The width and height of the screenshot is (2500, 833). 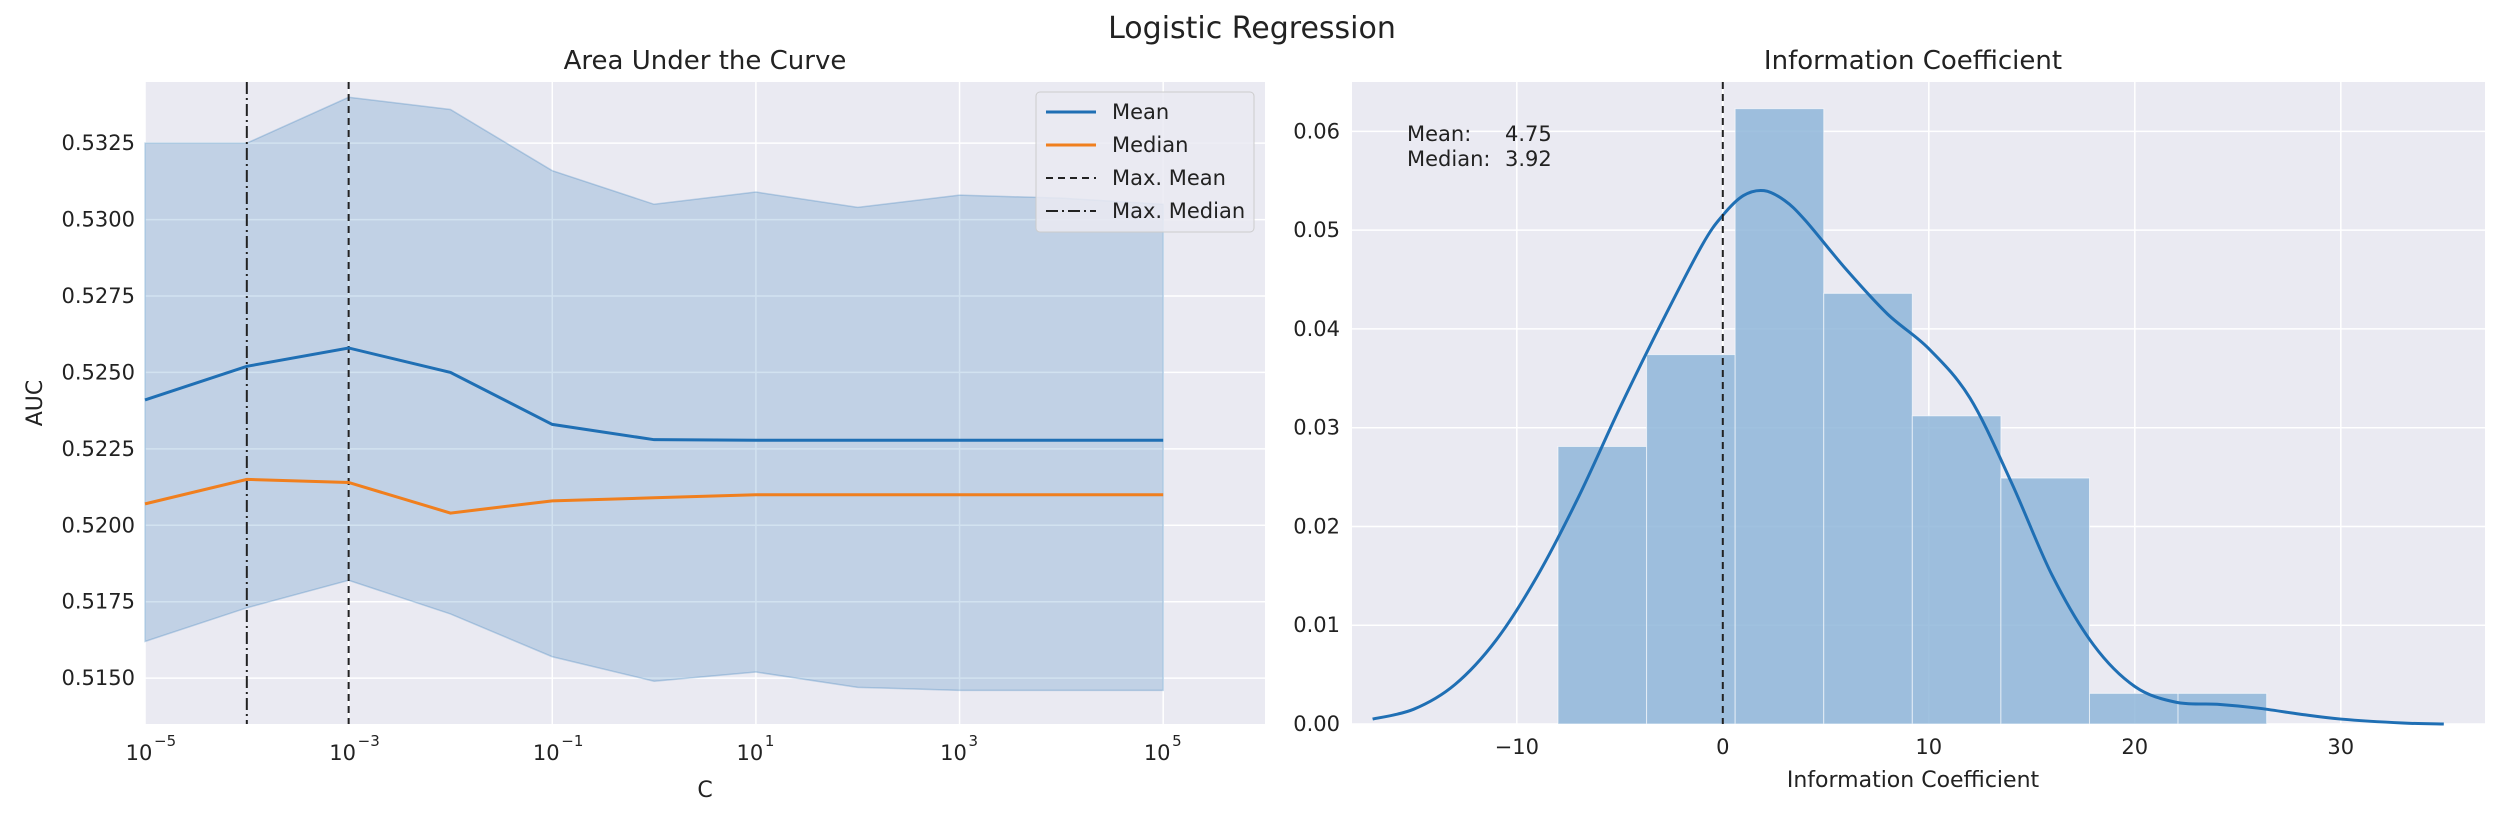 What do you see at coordinates (974, 741) in the screenshot?
I see `auc-x-tick-exponent: 3` at bounding box center [974, 741].